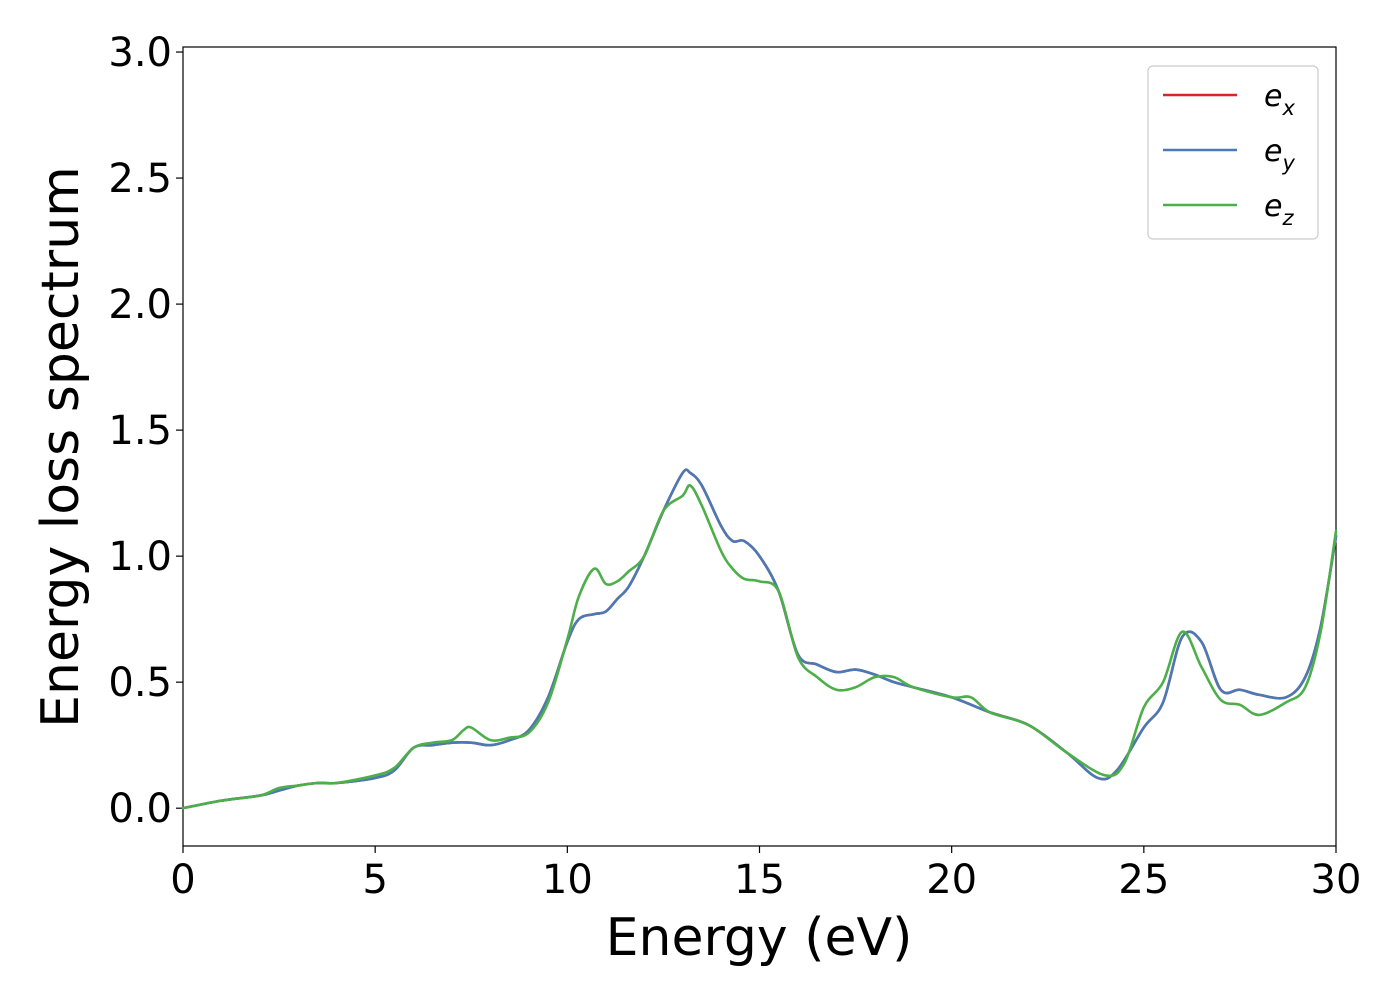 This screenshot has width=1400, height=1000. What do you see at coordinates (951, 880) in the screenshot?
I see `x-tick-label: 20` at bounding box center [951, 880].